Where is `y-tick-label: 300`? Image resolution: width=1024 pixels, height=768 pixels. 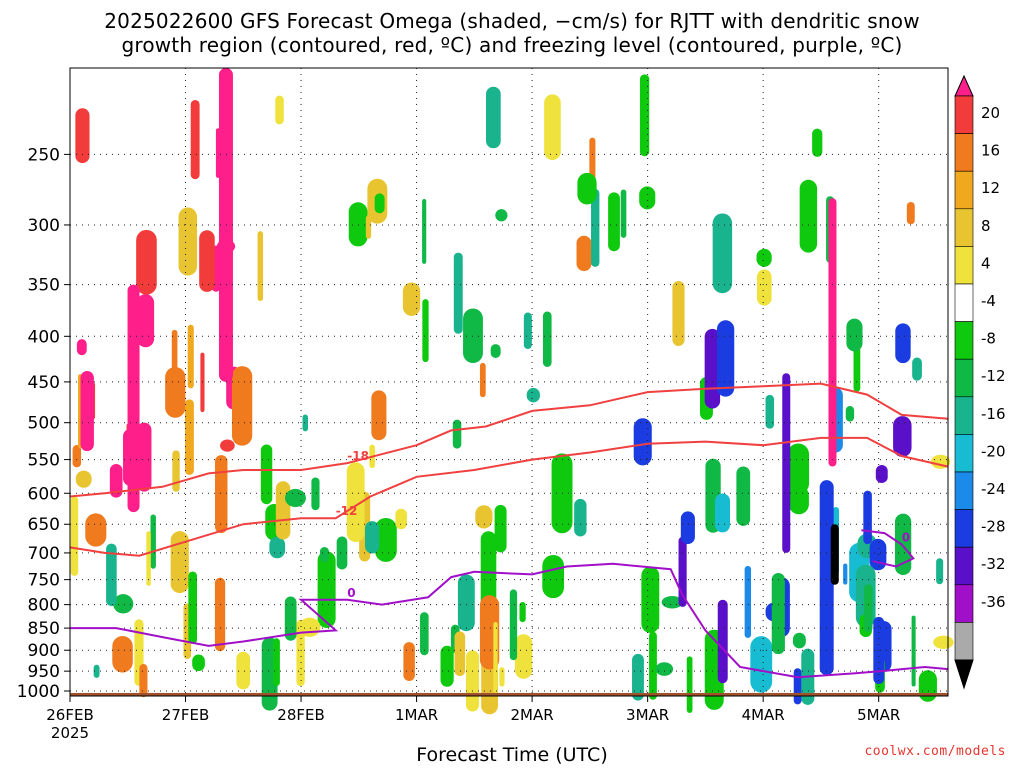
y-tick-label: 300 is located at coordinates (44, 226).